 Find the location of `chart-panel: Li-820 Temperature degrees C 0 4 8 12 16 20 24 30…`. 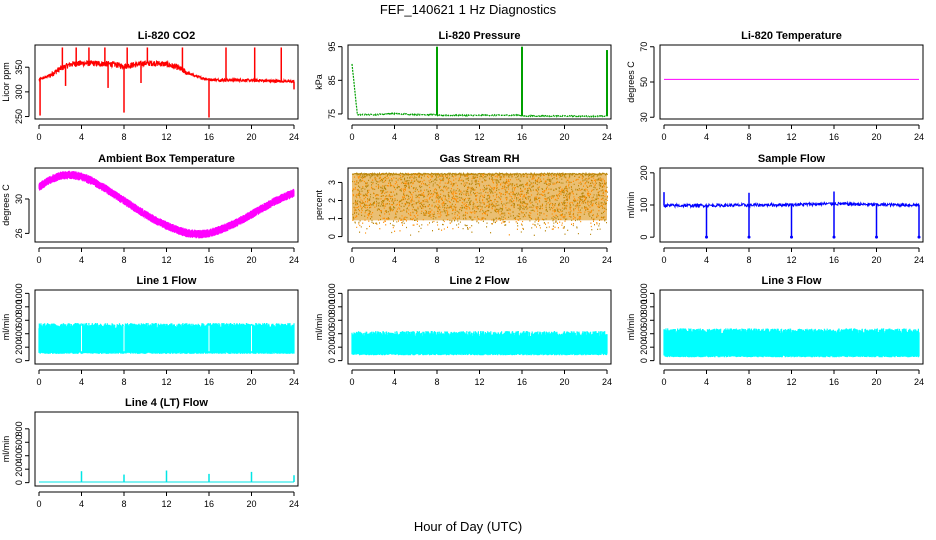

chart-panel: Li-820 Temperature degrees C 0 4 8 12 16 20 24 30… is located at coordinates (775, 86).